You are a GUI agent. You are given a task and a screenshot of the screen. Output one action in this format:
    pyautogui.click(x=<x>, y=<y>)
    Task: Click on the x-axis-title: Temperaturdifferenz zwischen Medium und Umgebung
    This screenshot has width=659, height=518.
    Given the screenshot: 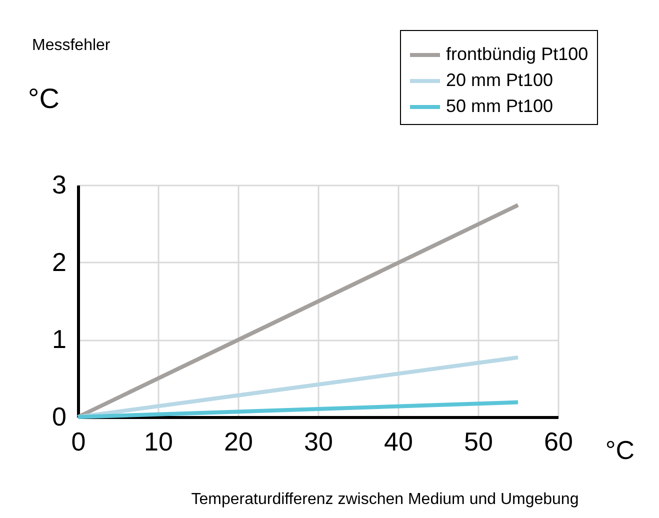 What is the action you would take?
    pyautogui.click(x=385, y=499)
    